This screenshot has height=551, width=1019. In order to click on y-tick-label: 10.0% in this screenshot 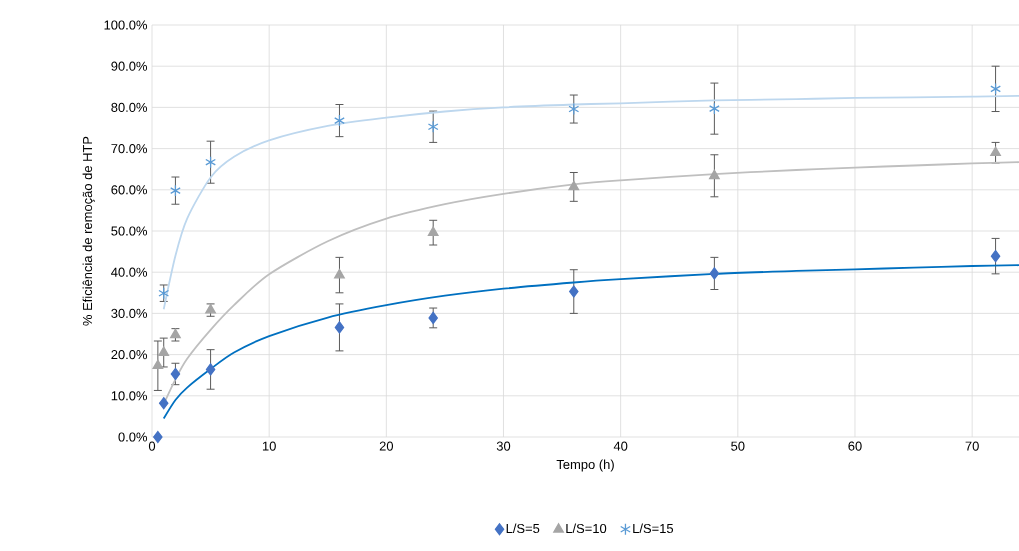, I will do `click(129, 396)`.